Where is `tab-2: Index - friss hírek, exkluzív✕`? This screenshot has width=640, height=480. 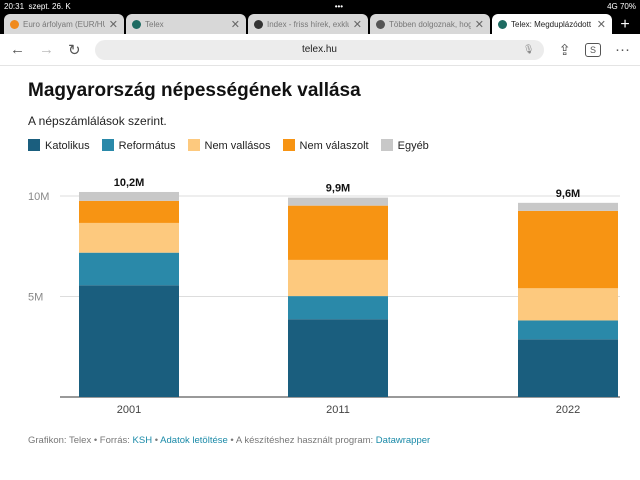 tab-2: Index - friss hírek, exkluzív✕ is located at coordinates (308, 24).